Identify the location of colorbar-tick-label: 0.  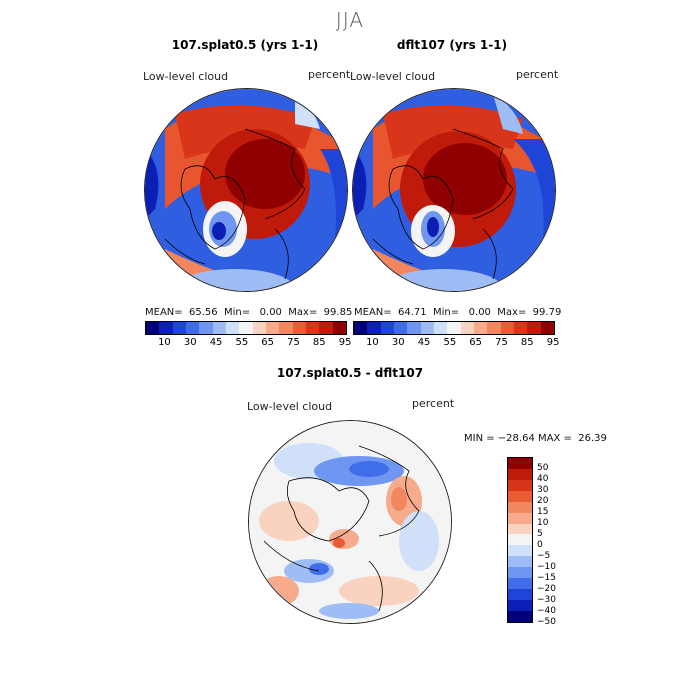
(540, 545).